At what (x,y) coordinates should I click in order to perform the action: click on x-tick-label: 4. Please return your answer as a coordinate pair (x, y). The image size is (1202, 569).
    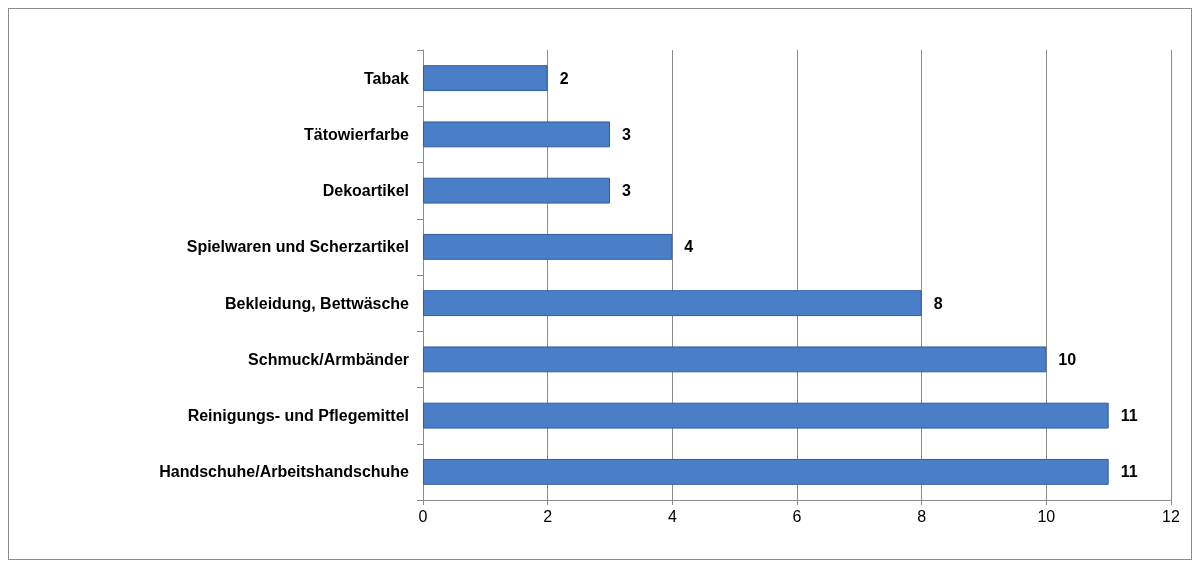
    Looking at the image, I should click on (672, 516).